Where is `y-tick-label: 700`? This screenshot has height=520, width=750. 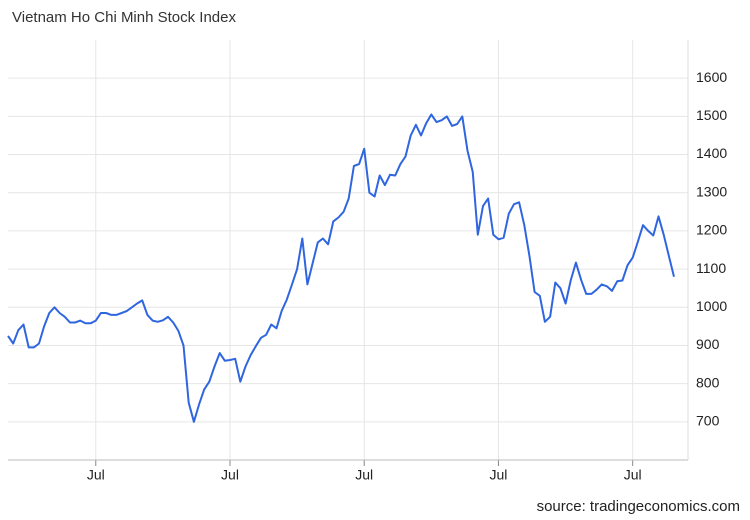
y-tick-label: 700 is located at coordinates (708, 421).